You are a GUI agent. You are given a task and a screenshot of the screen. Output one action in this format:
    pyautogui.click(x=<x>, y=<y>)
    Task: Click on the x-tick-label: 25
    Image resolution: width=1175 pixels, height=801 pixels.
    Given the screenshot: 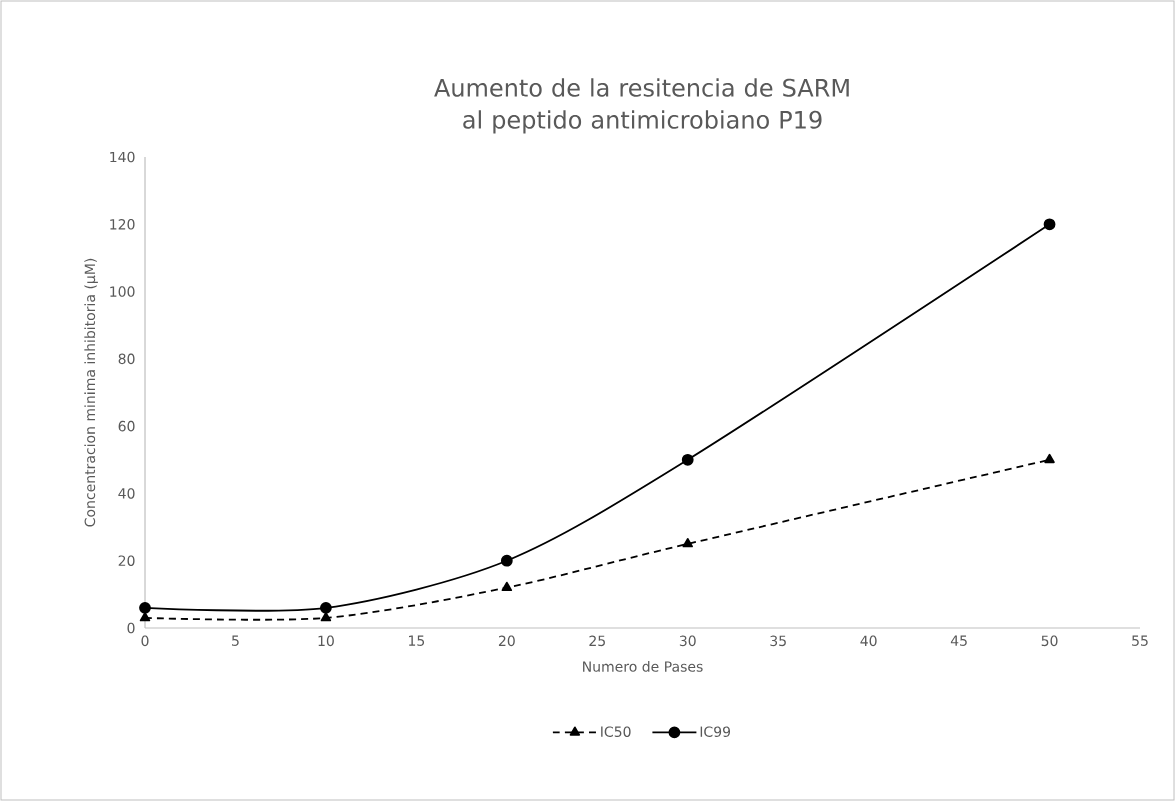 What is the action you would take?
    pyautogui.click(x=597, y=641)
    